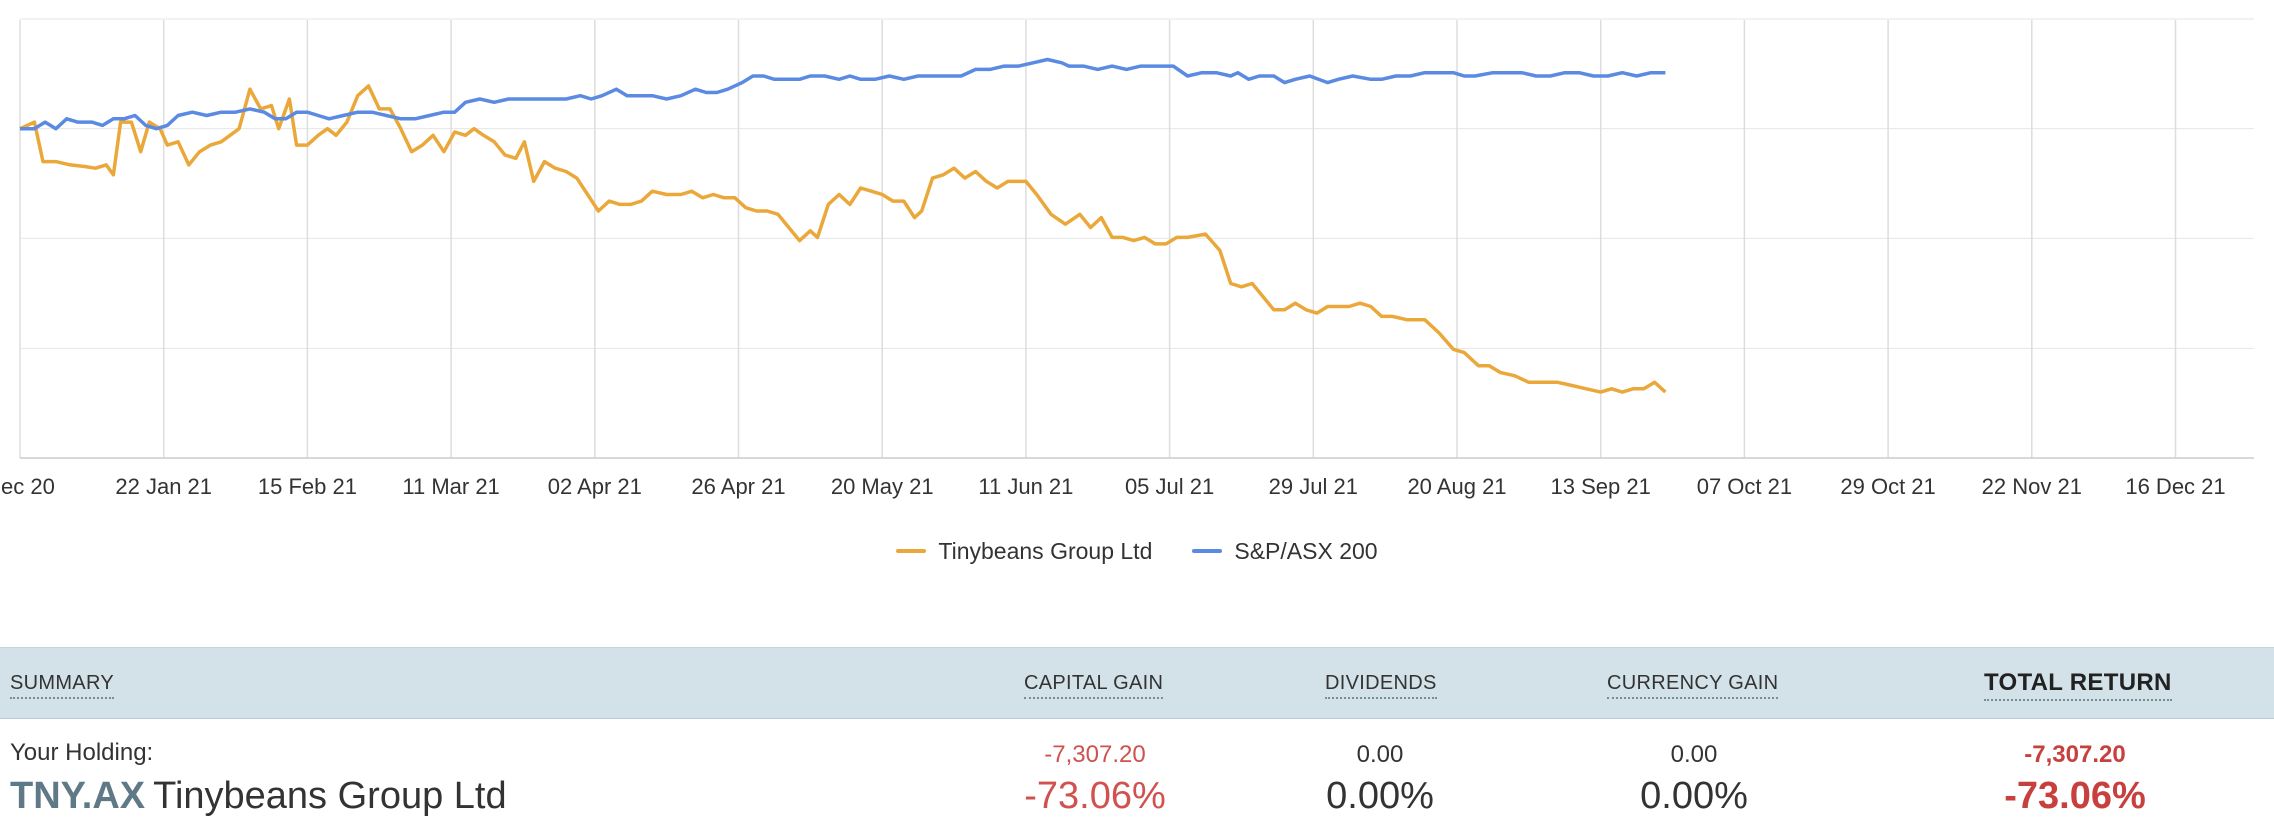  Describe the element at coordinates (2032, 486) in the screenshot. I see `x-tick-label: 22 Nov 21` at that location.